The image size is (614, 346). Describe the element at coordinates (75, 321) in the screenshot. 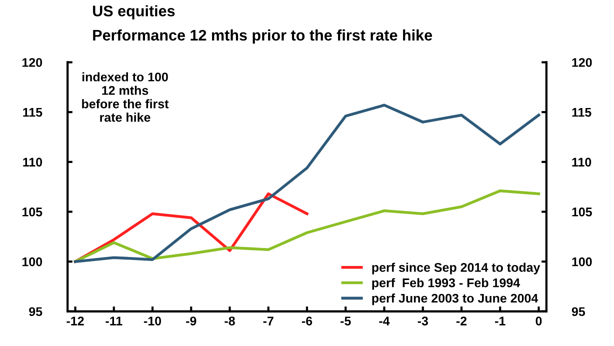

I see `x-tick-label: -12` at that location.